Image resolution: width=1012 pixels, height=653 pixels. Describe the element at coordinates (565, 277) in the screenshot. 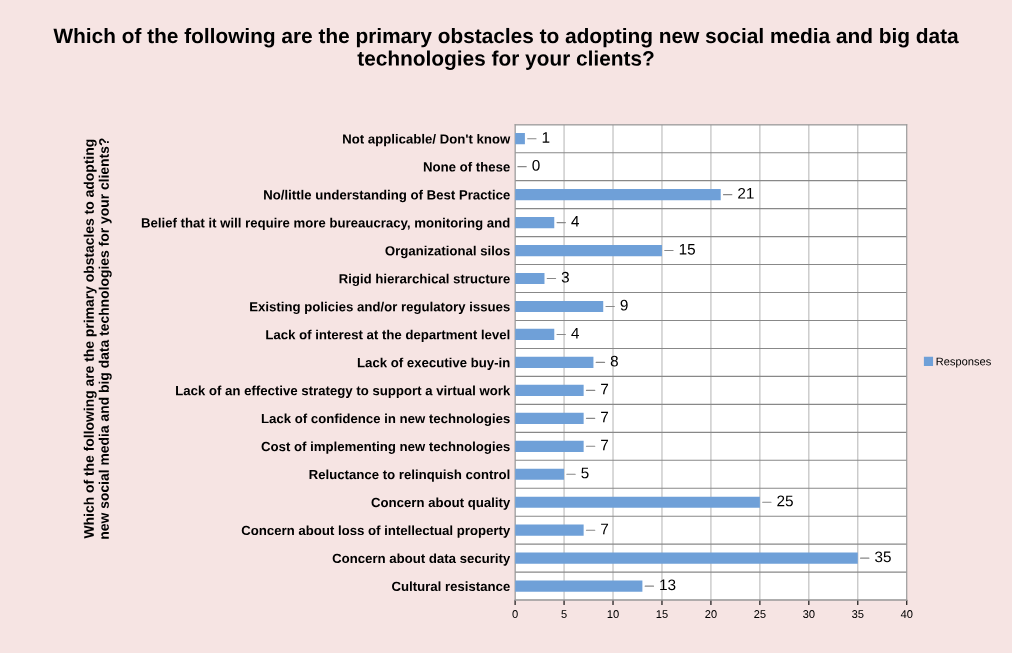

I see `data-label: 3` at that location.